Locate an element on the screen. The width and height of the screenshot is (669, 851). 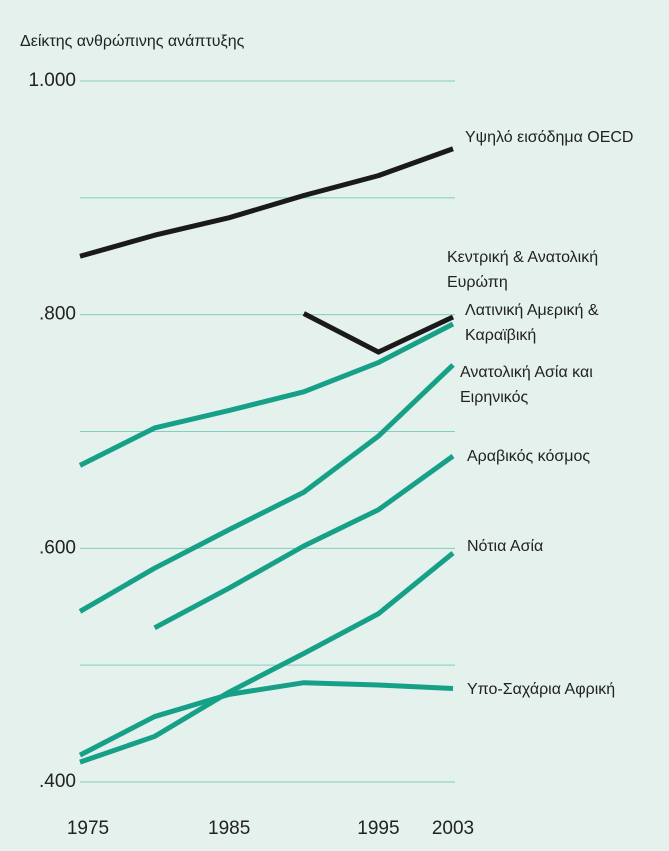
series-label: Υπο-Σαχάρια Αφρική is located at coordinates (541, 689).